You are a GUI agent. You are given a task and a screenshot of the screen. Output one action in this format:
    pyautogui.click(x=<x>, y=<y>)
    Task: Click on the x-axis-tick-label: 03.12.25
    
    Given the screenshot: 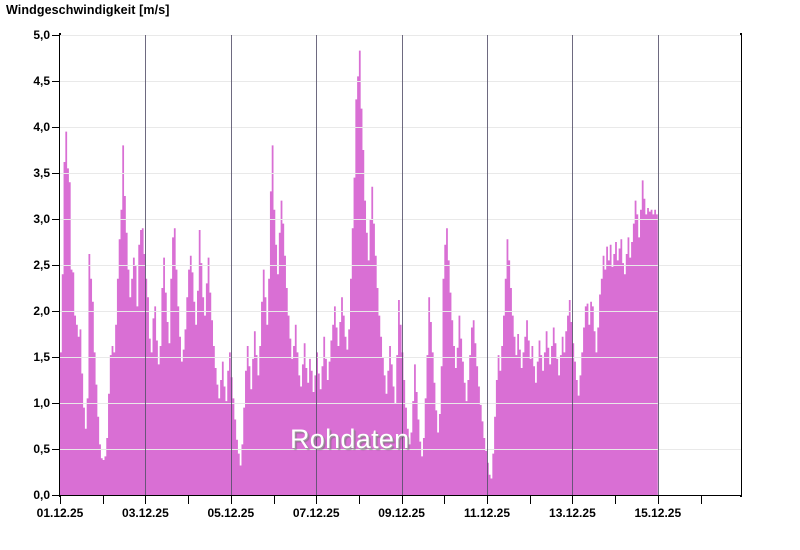 What is the action you would take?
    pyautogui.click(x=145, y=513)
    